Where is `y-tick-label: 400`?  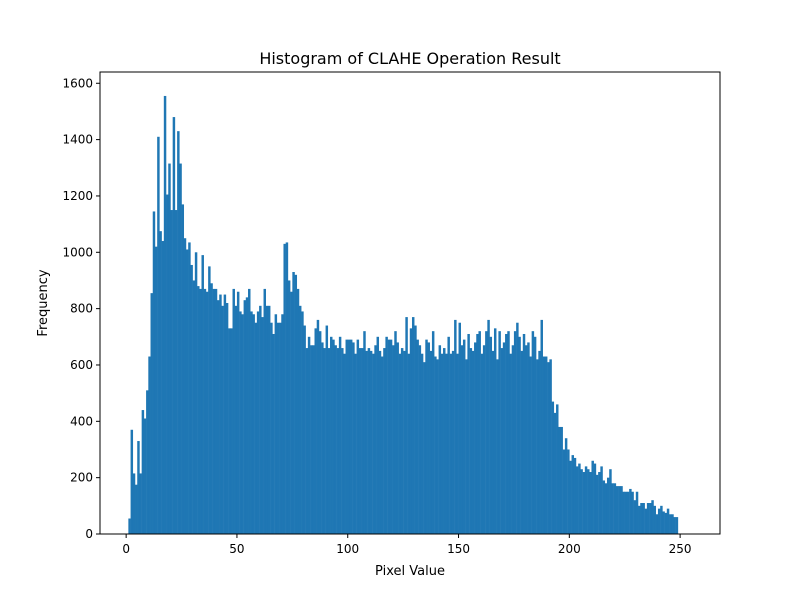 y-tick-label: 400 is located at coordinates (81, 421).